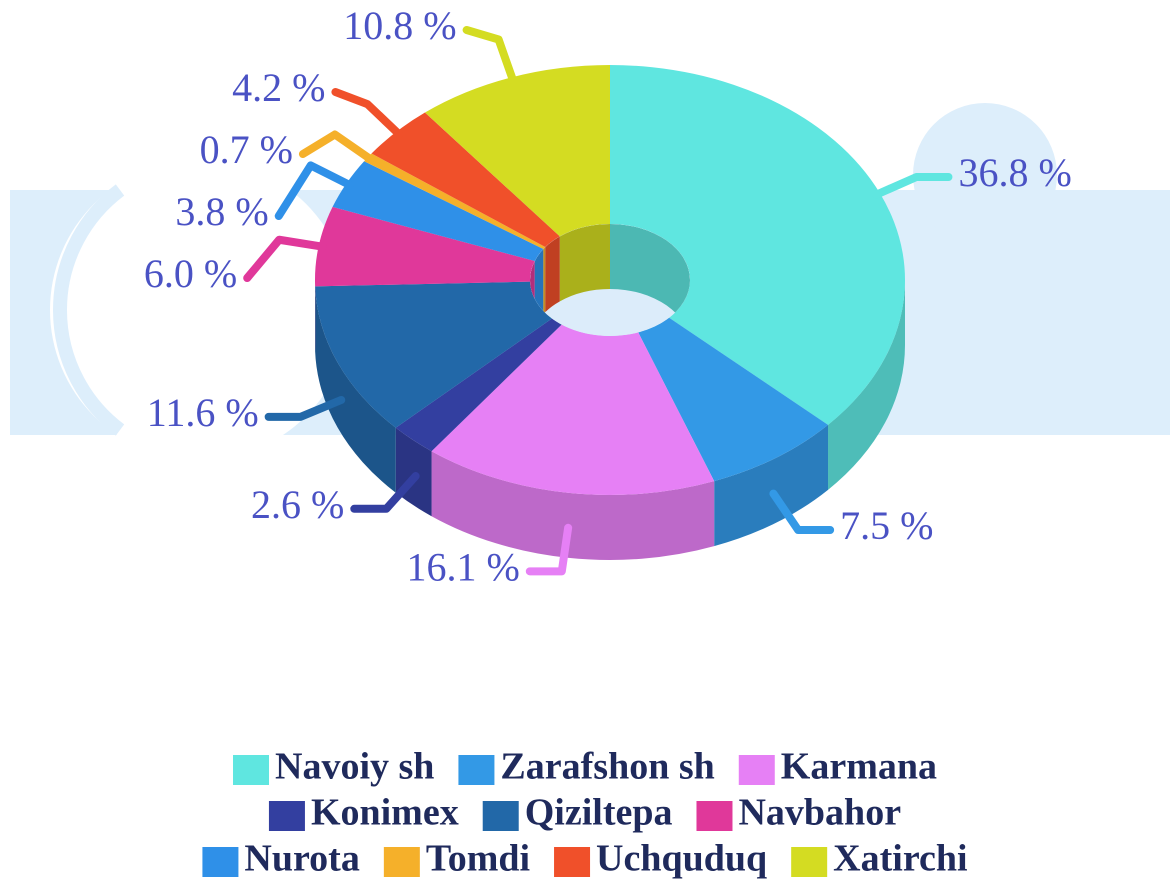 This screenshot has height=890, width=1170. What do you see at coordinates (354, 767) in the screenshot?
I see `legend-label: Navoiy sh` at bounding box center [354, 767].